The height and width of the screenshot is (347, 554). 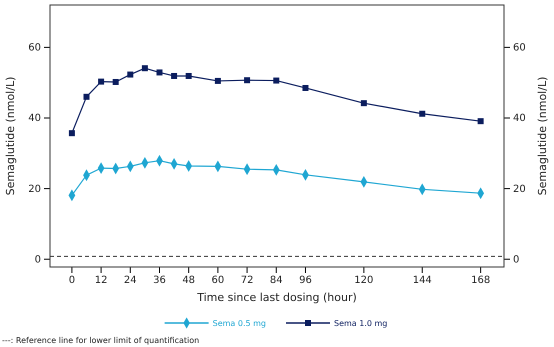 I want to click on text: Sema 0.5 mg, so click(x=239, y=323).